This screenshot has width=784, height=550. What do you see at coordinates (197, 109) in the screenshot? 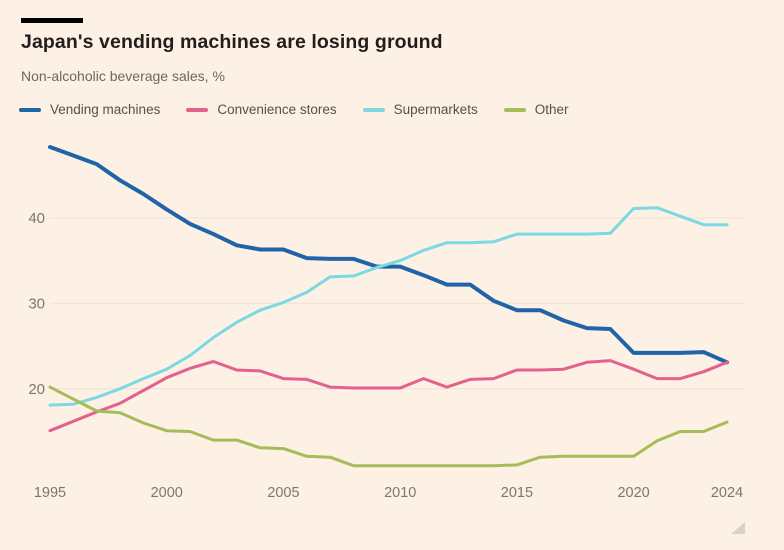
I see `legend-swatch-convenience-stores-icon` at bounding box center [197, 109].